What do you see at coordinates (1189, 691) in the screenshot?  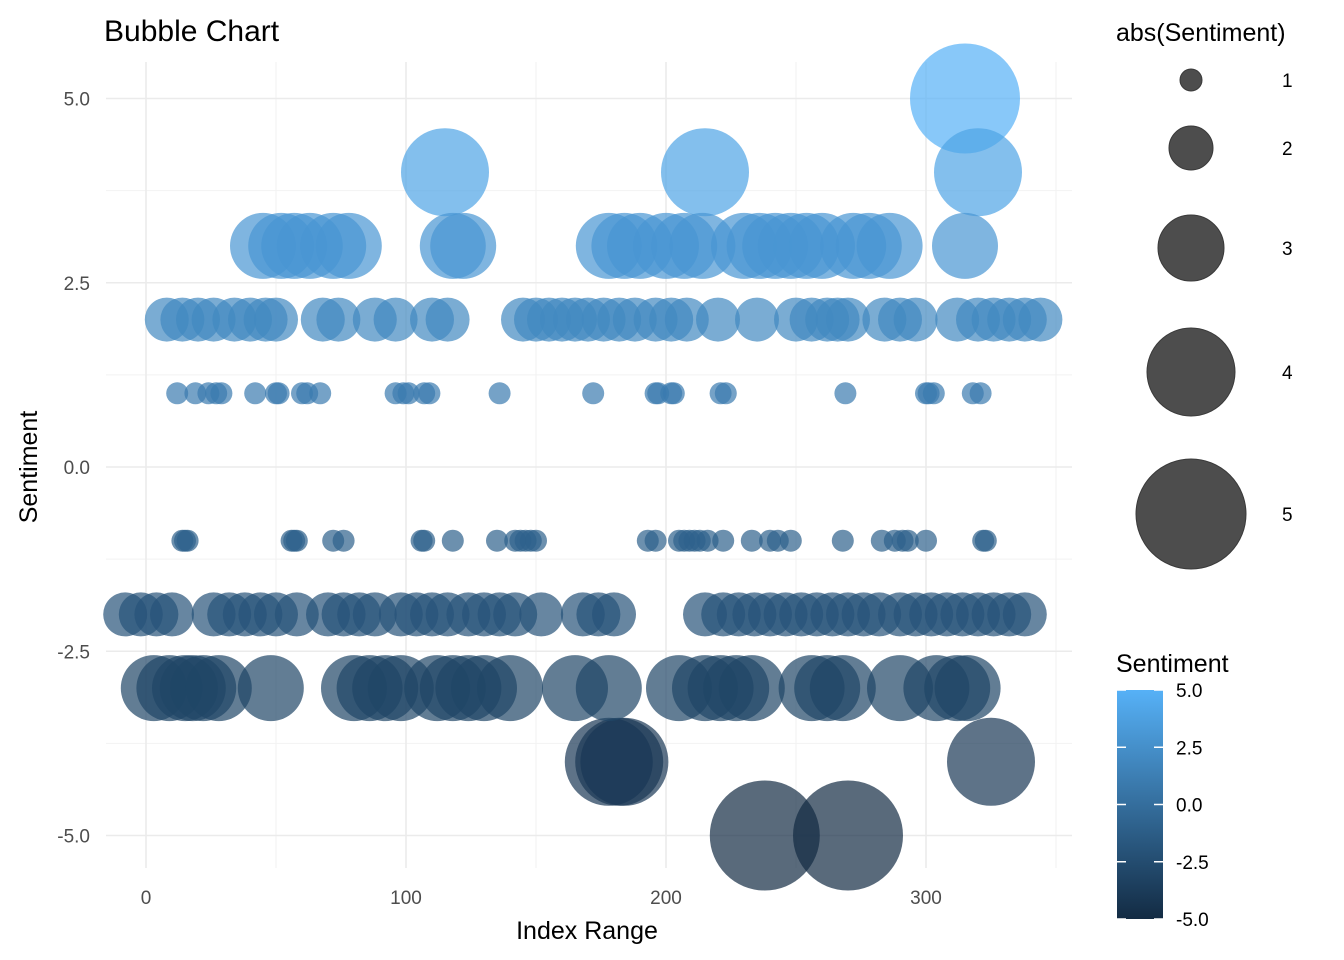 I see `color-legend-label: 5.0` at bounding box center [1189, 691].